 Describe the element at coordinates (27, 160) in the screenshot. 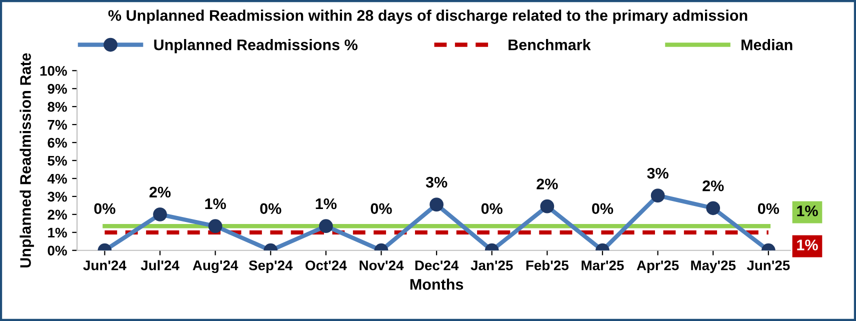

I see `y-axis-title: Unplanned Readmission Rate` at that location.